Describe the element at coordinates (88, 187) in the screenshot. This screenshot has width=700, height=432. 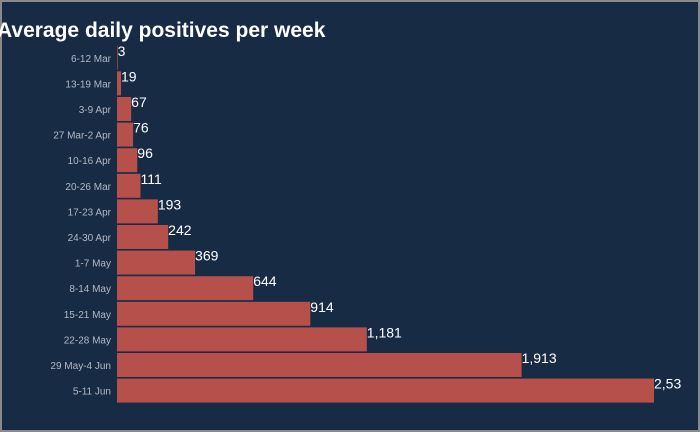
I see `y-tick-label: 20-26 Mar` at that location.